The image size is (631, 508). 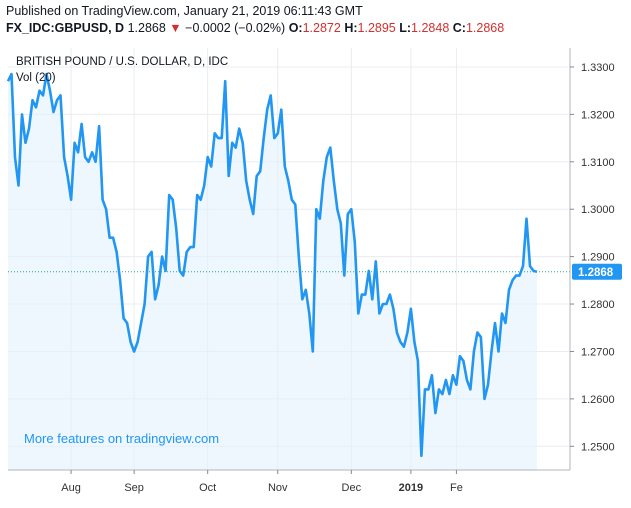 What do you see at coordinates (598, 210) in the screenshot?
I see `price-tick-label: 1.3000` at bounding box center [598, 210].